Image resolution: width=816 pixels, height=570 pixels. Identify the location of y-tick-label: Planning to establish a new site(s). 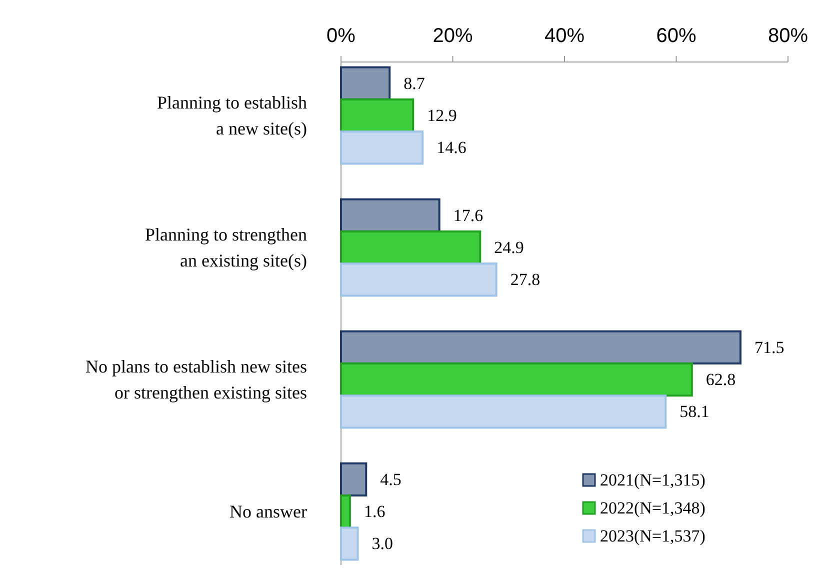
(232, 115).